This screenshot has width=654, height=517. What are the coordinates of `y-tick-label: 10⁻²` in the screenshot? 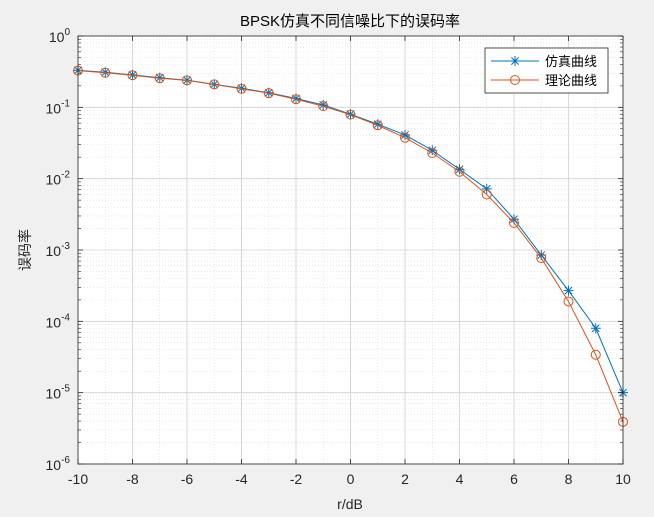 It's located at (58, 179).